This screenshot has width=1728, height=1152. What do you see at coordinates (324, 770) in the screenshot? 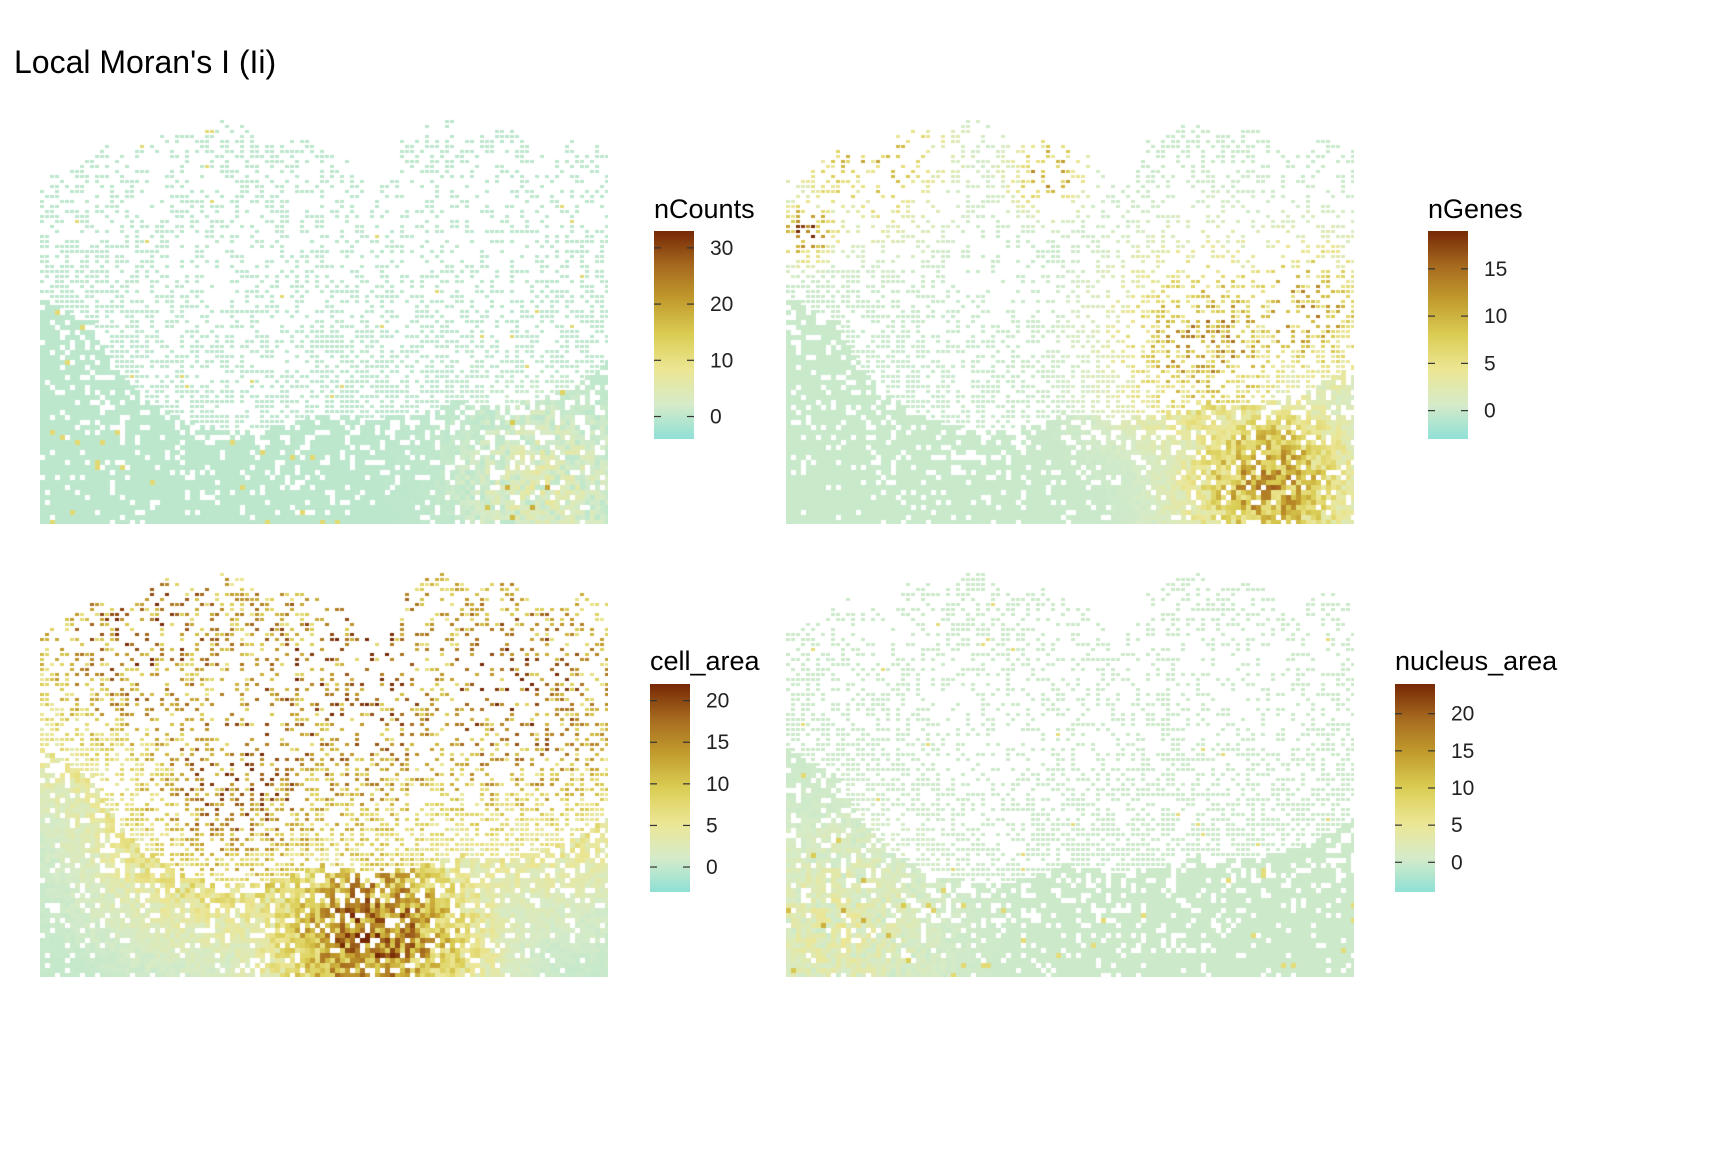
I see `heatmap-cell-area` at bounding box center [324, 770].